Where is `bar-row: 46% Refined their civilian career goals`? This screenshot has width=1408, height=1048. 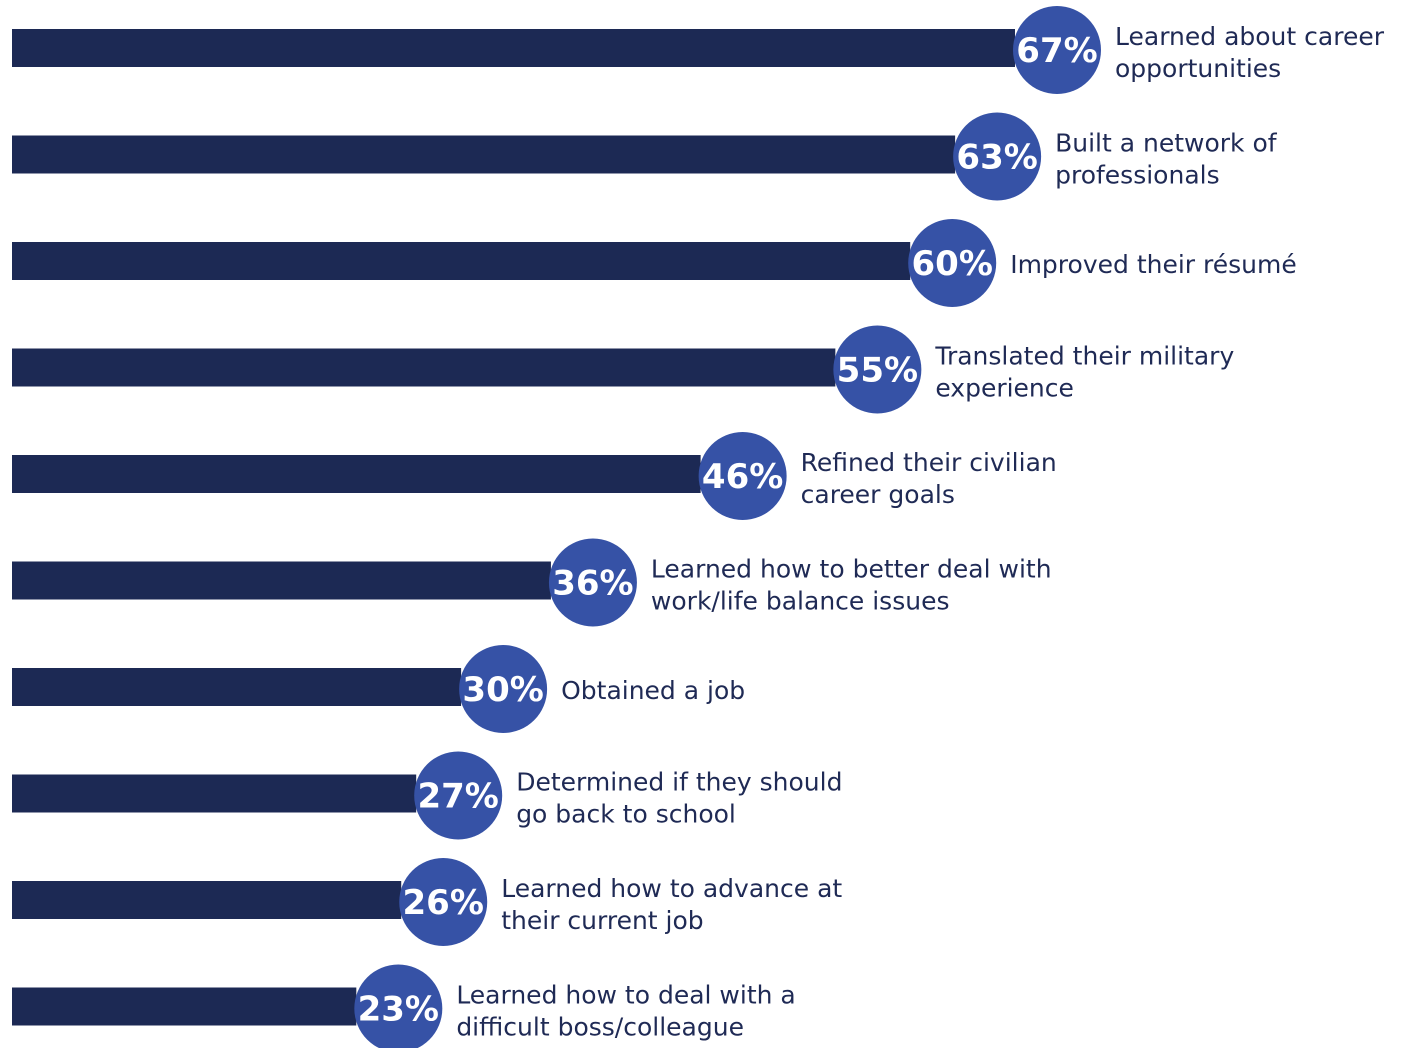 bar-row: 46% Refined their civilian career goals is located at coordinates (534, 476).